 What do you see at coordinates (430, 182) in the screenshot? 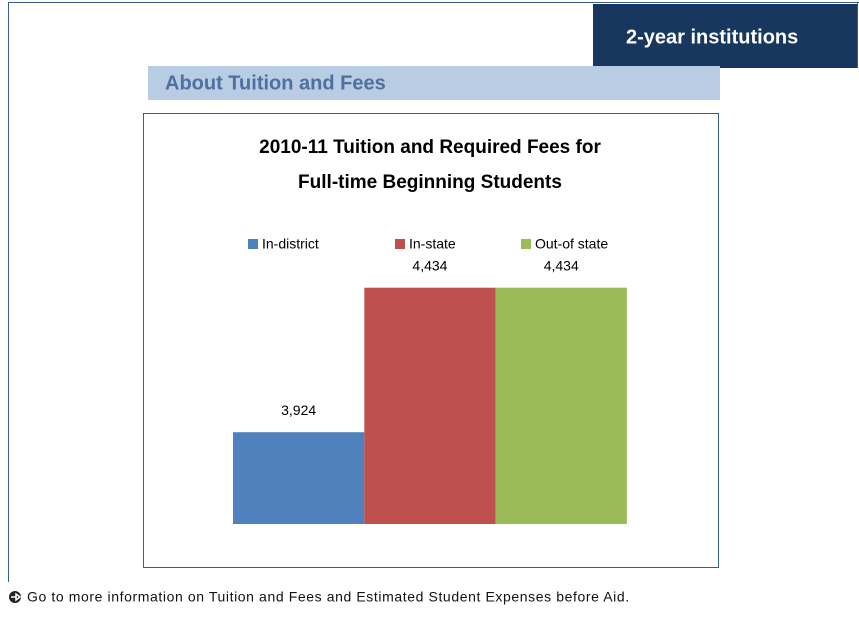
I see `chart-title: Full-time Beginning Students` at bounding box center [430, 182].